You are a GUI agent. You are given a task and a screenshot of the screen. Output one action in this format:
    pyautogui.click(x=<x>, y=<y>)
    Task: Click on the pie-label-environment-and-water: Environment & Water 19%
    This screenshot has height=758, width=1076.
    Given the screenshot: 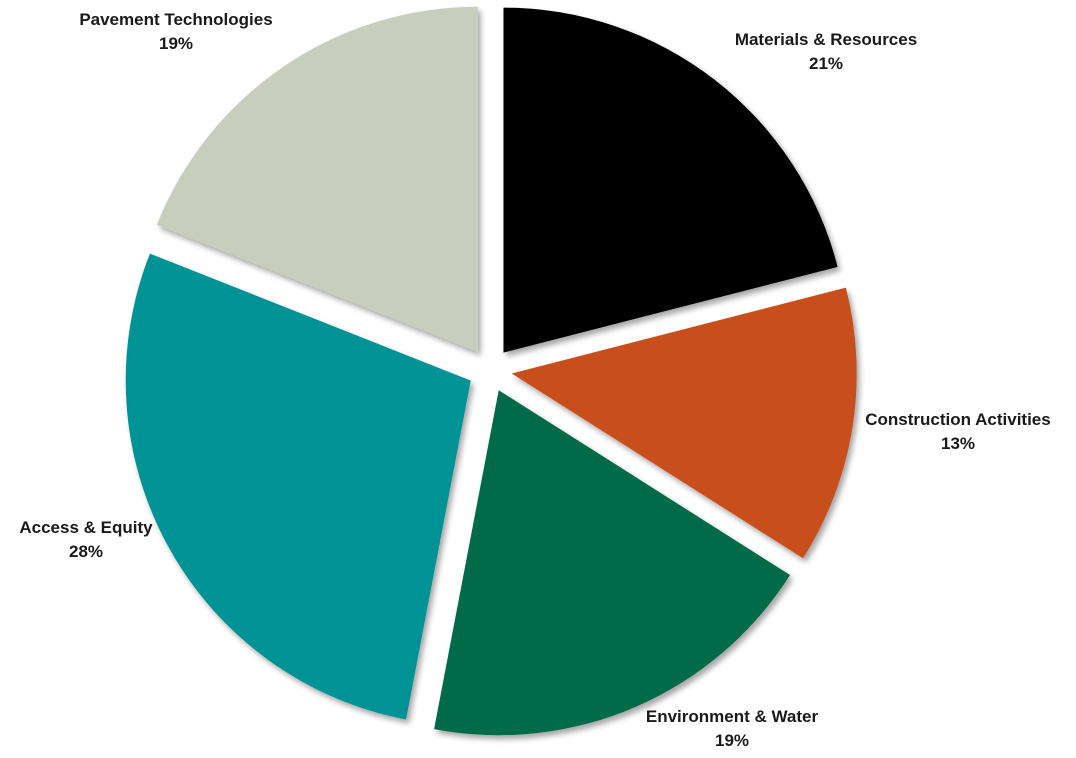 What is the action you would take?
    pyautogui.click(x=732, y=728)
    